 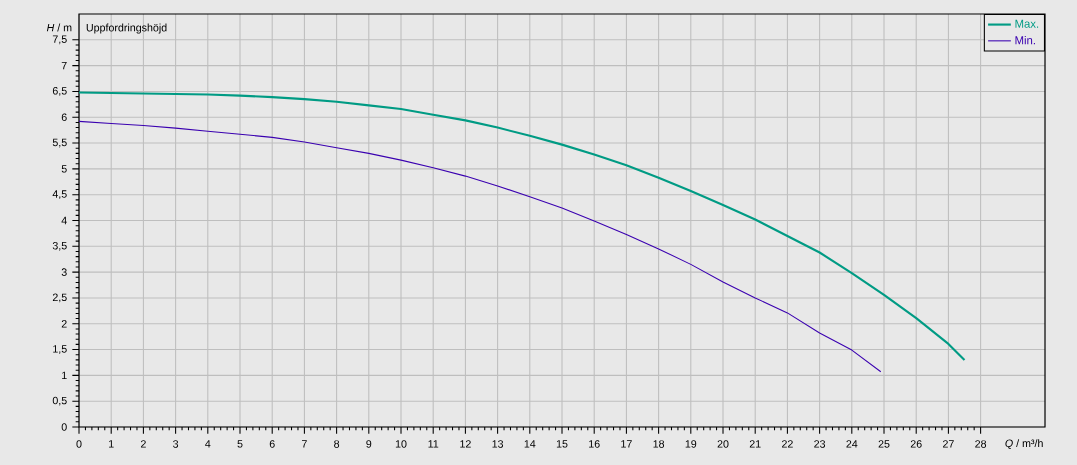 What do you see at coordinates (111, 444) in the screenshot?
I see `x-tick-label: 1` at bounding box center [111, 444].